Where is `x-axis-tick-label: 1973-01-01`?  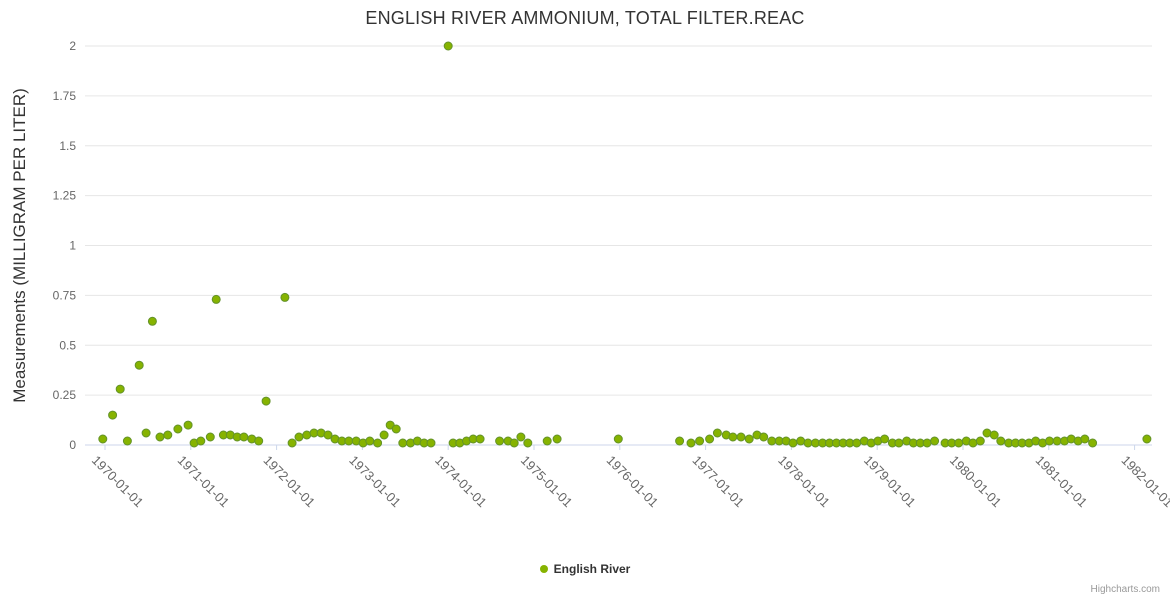 x-axis-tick-label: 1973-01-01 is located at coordinates (375, 482).